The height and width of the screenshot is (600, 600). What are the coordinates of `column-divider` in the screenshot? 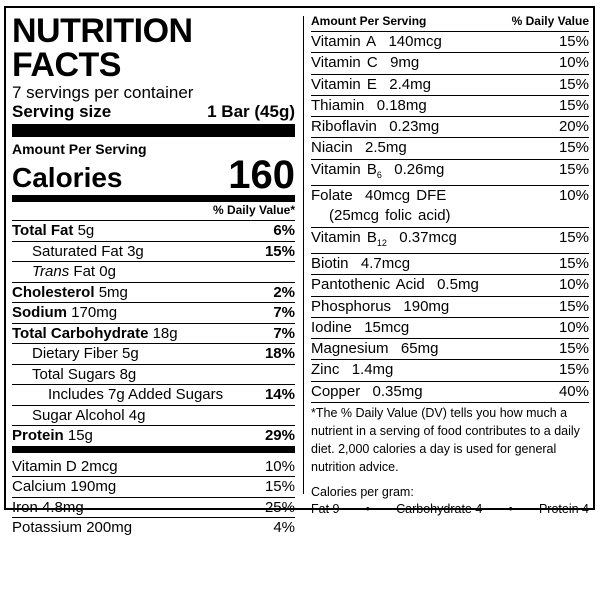 It's located at (303, 255).